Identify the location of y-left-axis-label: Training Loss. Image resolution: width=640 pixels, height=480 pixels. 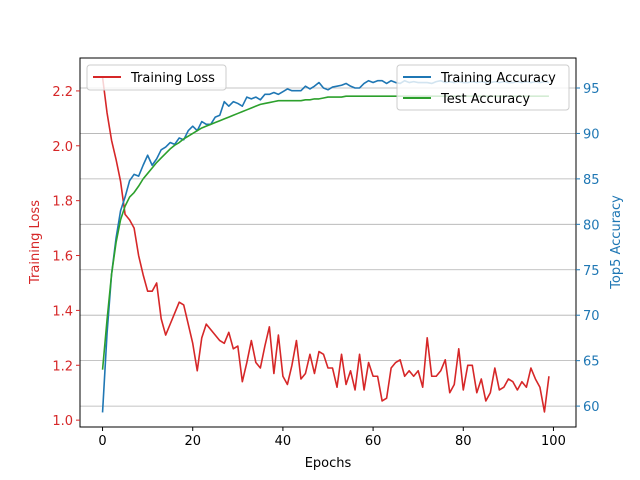
(35, 242).